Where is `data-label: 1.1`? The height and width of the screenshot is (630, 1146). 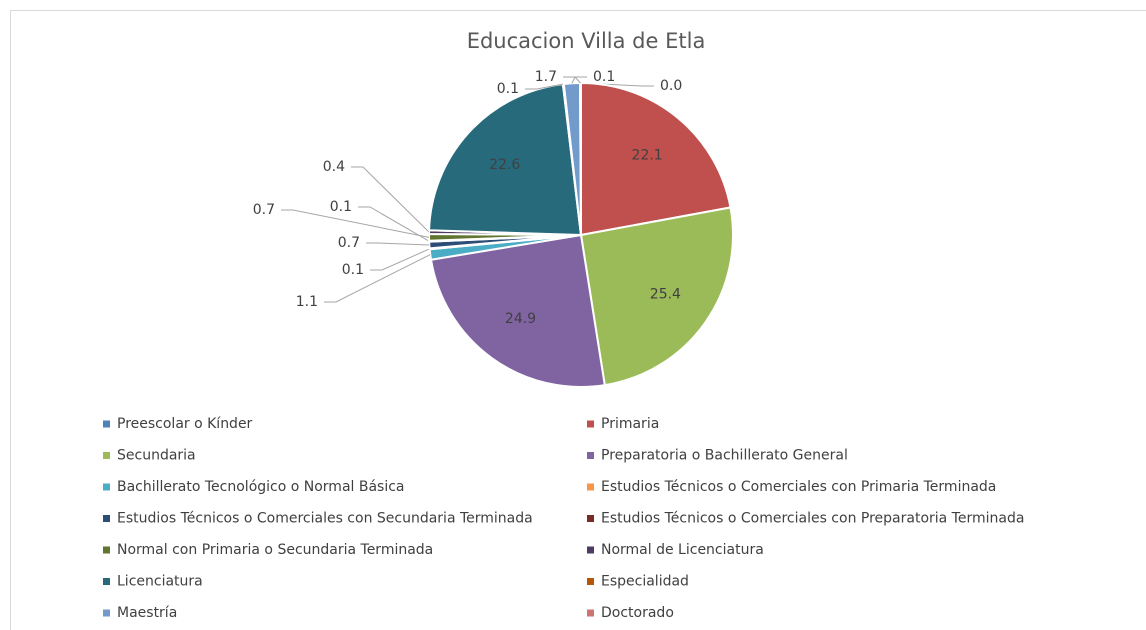
data-label: 1.1 is located at coordinates (307, 302).